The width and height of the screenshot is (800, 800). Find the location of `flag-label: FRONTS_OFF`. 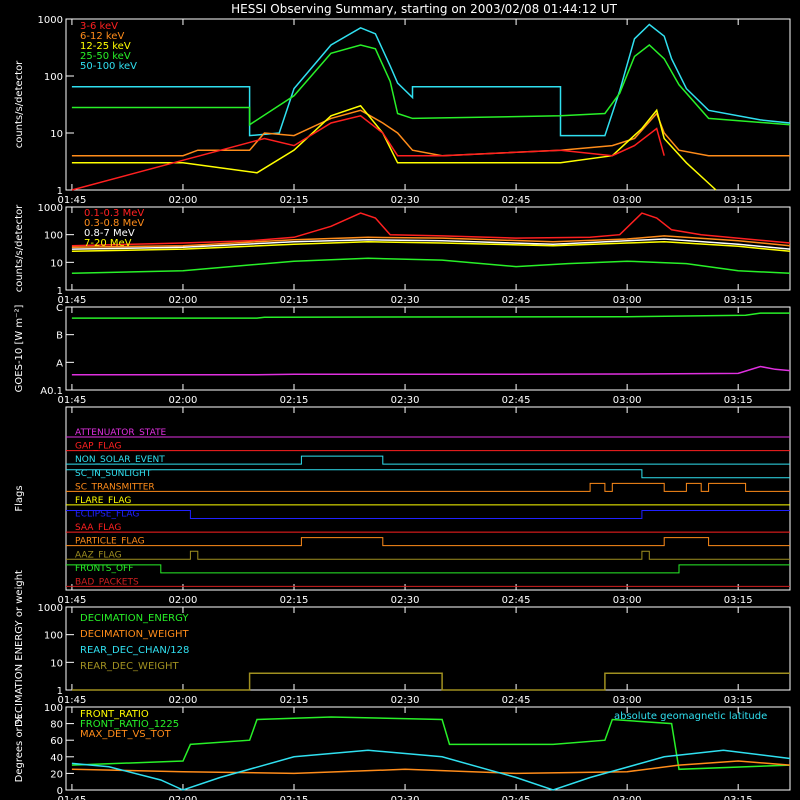

flag-label: FRONTS_OFF is located at coordinates (104, 569).